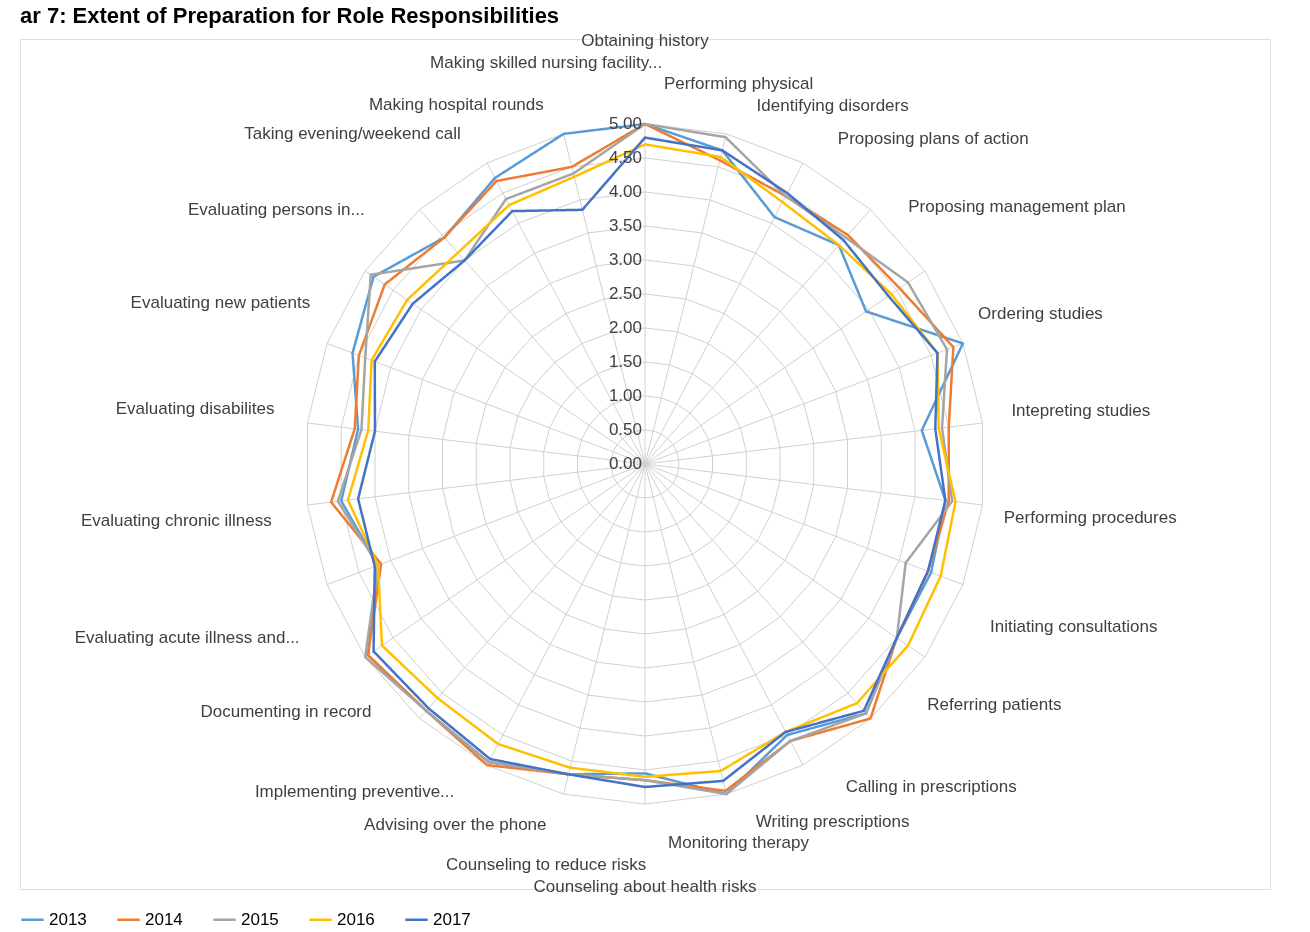  I want to click on spoke-label: Obtaining history, so click(645, 41).